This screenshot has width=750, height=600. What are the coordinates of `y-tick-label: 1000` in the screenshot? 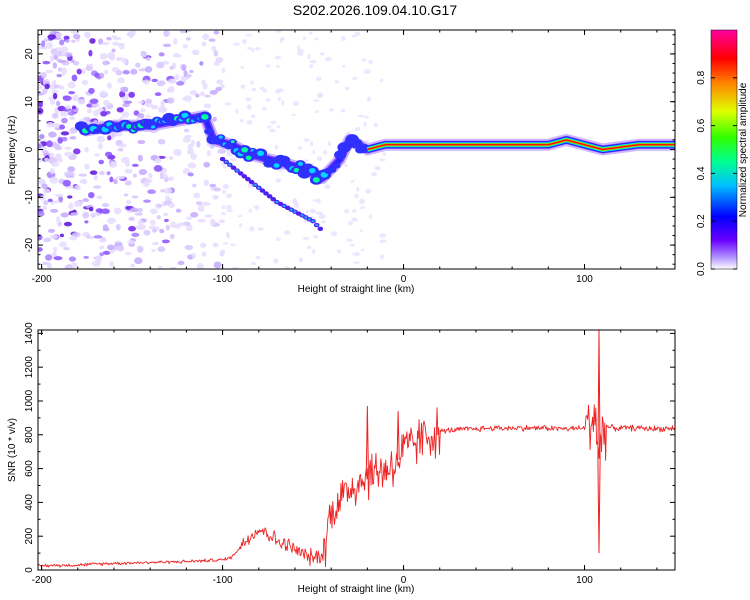 It's located at (29, 400).